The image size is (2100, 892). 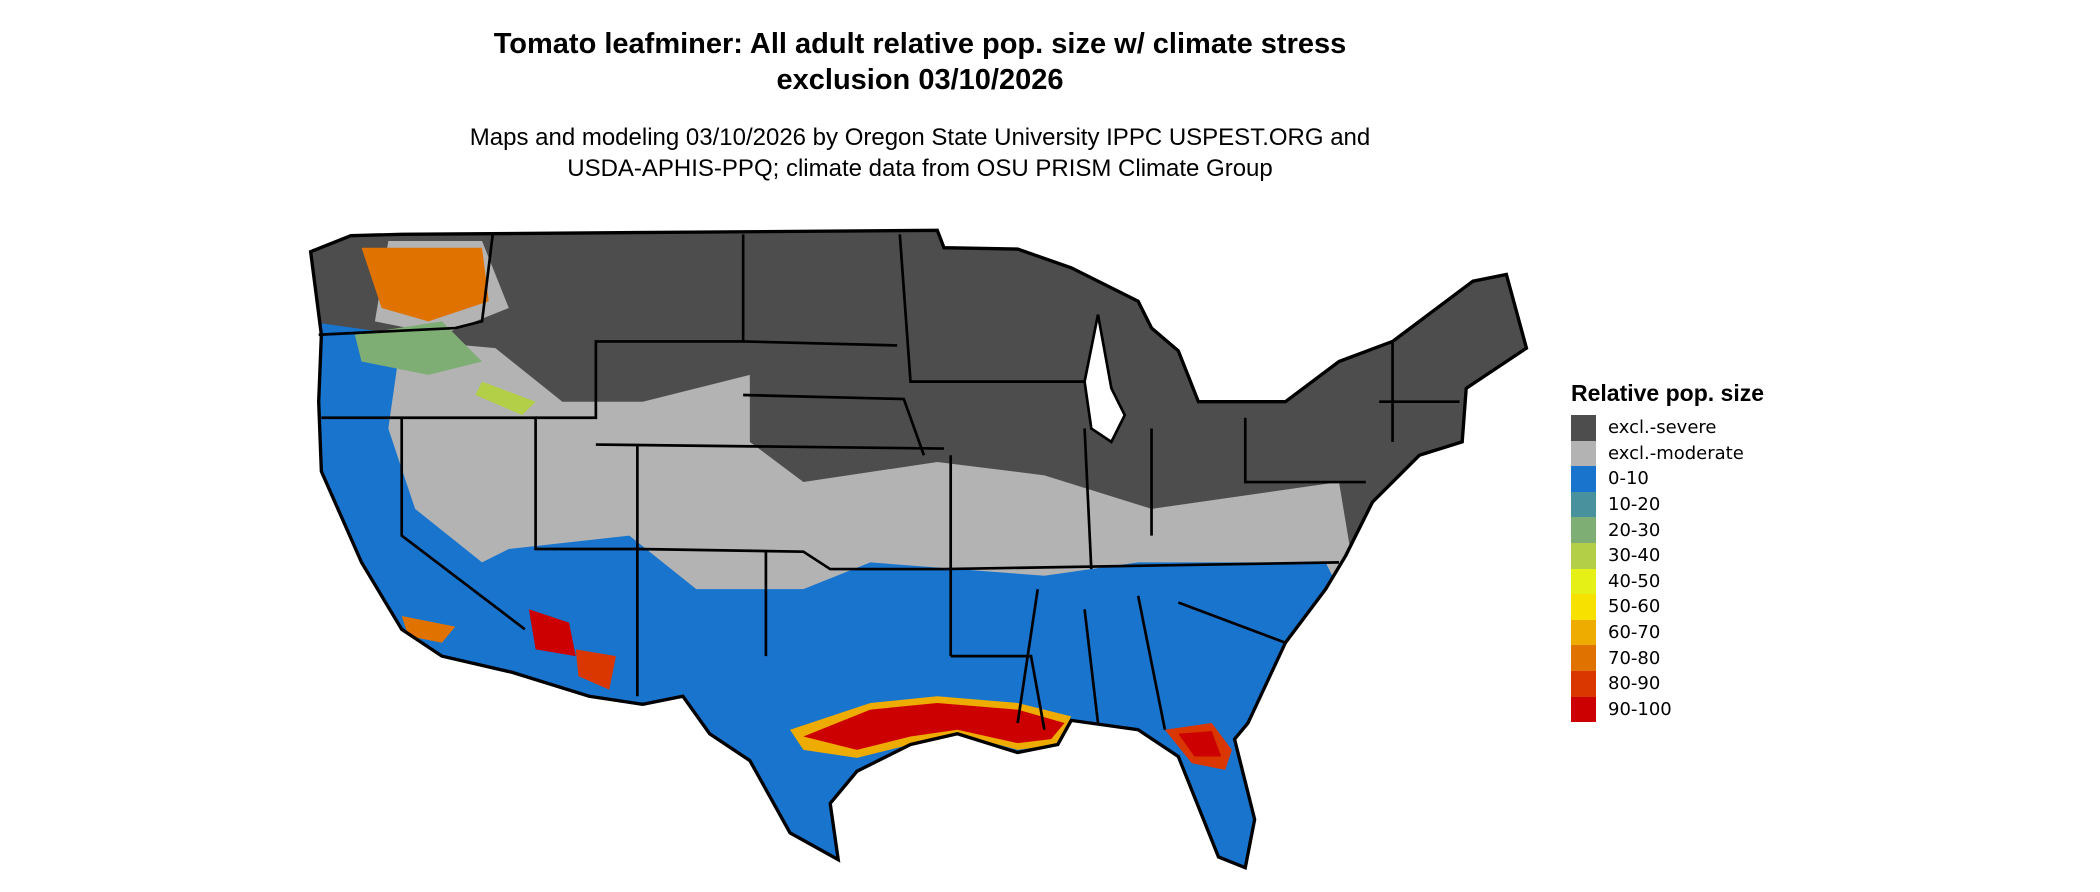 What do you see at coordinates (595, 669) in the screenshot?
I see `region-80-90-az` at bounding box center [595, 669].